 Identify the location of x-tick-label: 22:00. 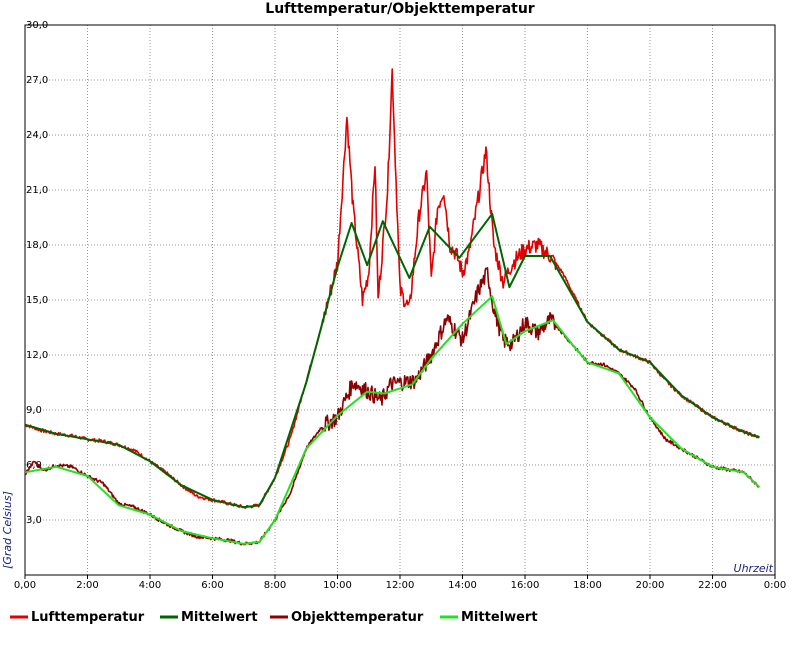
(712, 585).